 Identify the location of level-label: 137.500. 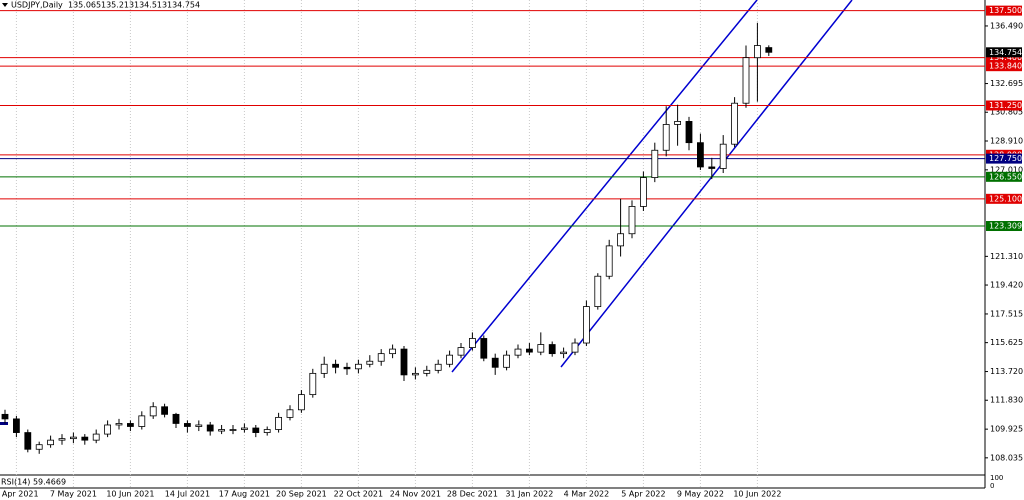
(1005, 10).